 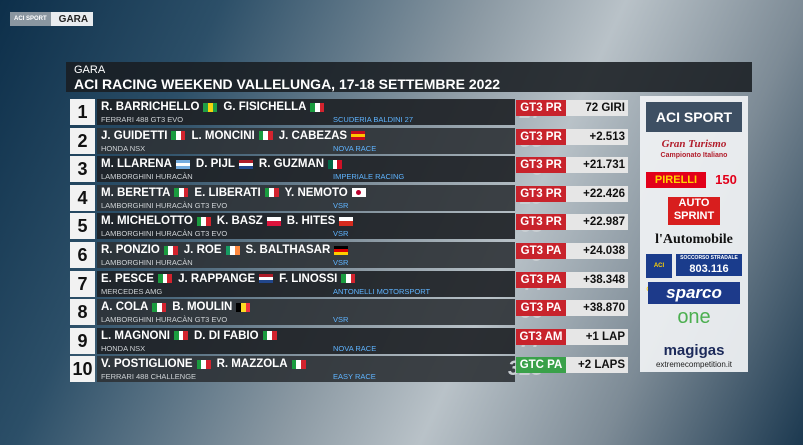 What do you see at coordinates (82, 226) in the screenshot?
I see `position: 5` at bounding box center [82, 226].